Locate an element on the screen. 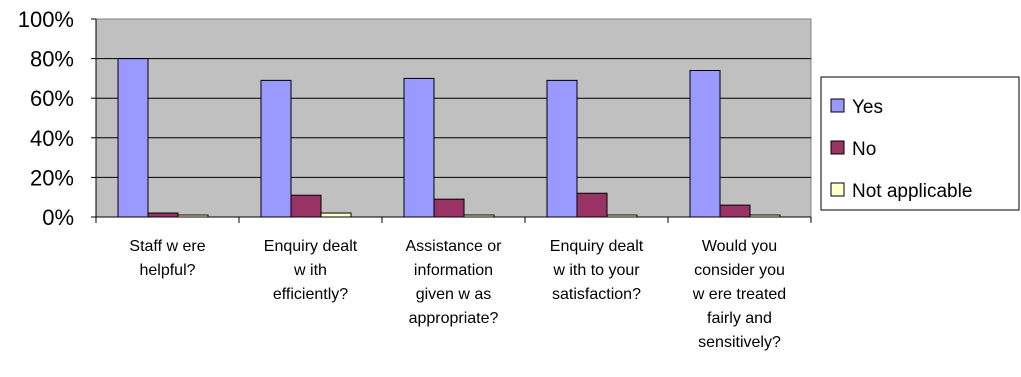 The image size is (1021, 377). x-tick-label-line: helpful? is located at coordinates (167, 270).